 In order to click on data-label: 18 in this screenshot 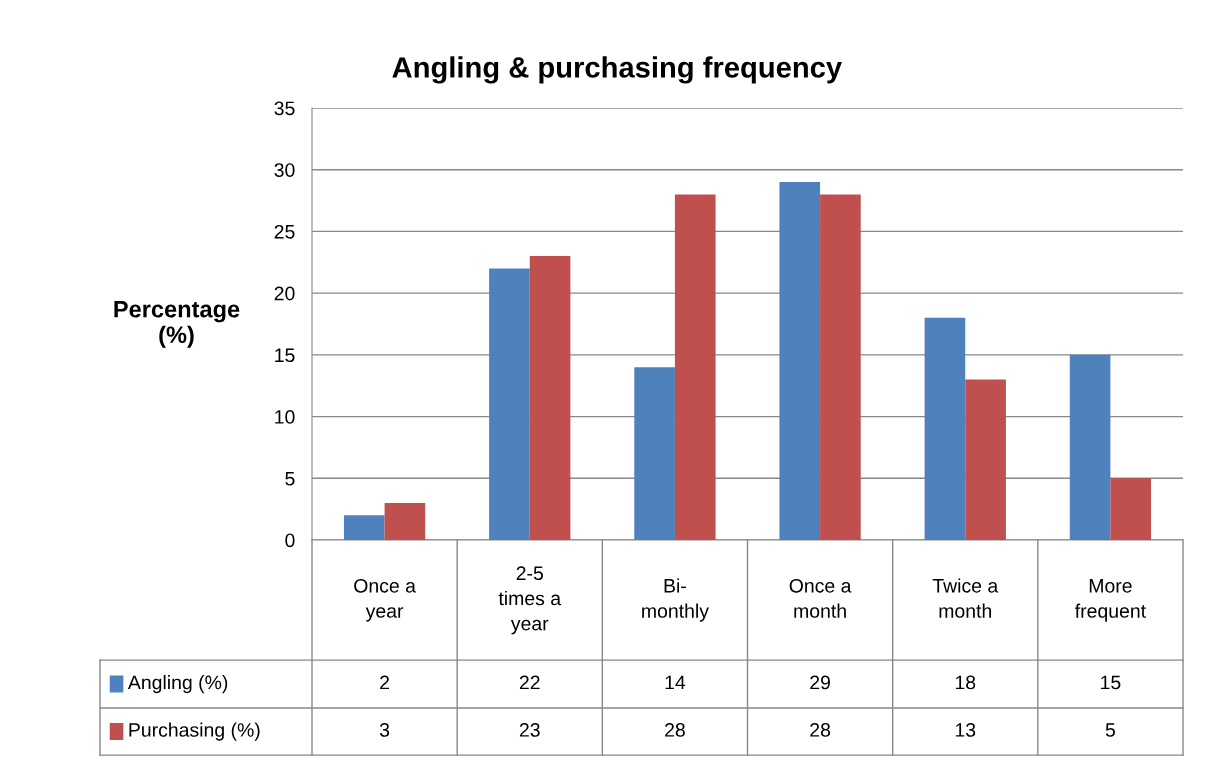, I will do `click(965, 682)`.